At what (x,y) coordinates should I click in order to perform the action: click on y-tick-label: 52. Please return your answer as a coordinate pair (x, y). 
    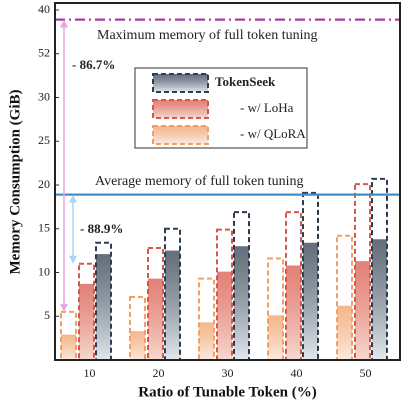
    Looking at the image, I should click on (44, 53).